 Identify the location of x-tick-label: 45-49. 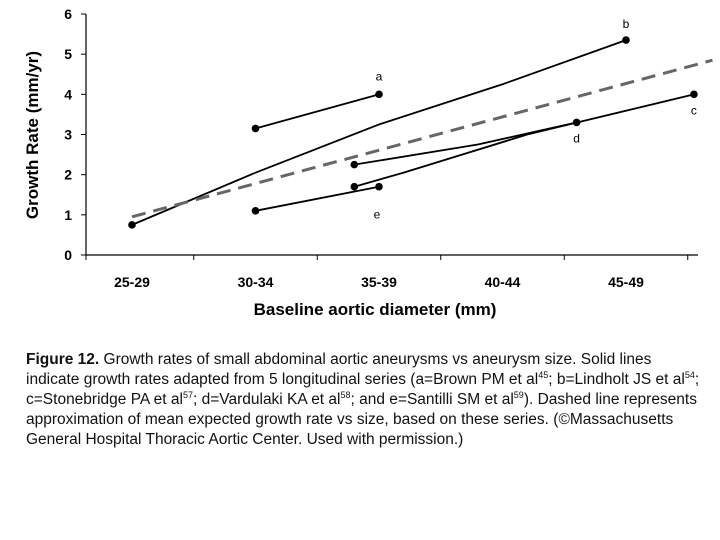
(626, 282).